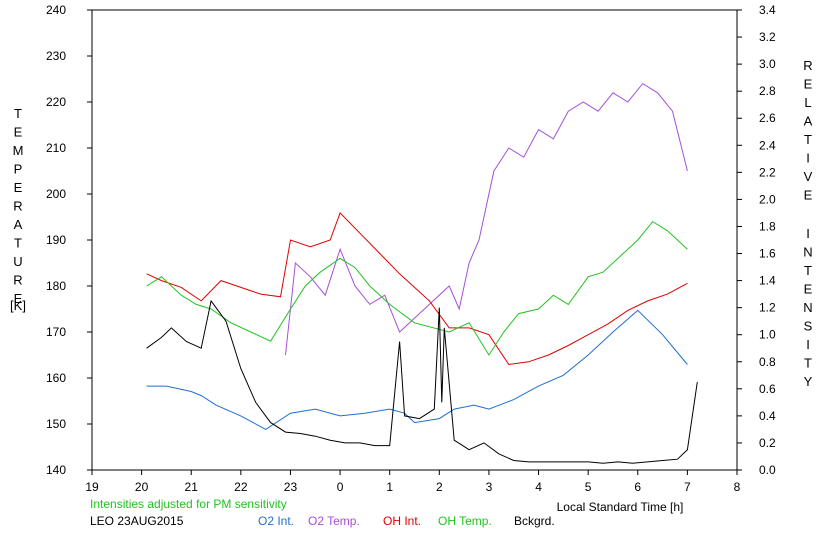 This screenshot has height=535, width=828. Describe the element at coordinates (276, 521) in the screenshot. I see `legend-entry: O2 Int.` at that location.